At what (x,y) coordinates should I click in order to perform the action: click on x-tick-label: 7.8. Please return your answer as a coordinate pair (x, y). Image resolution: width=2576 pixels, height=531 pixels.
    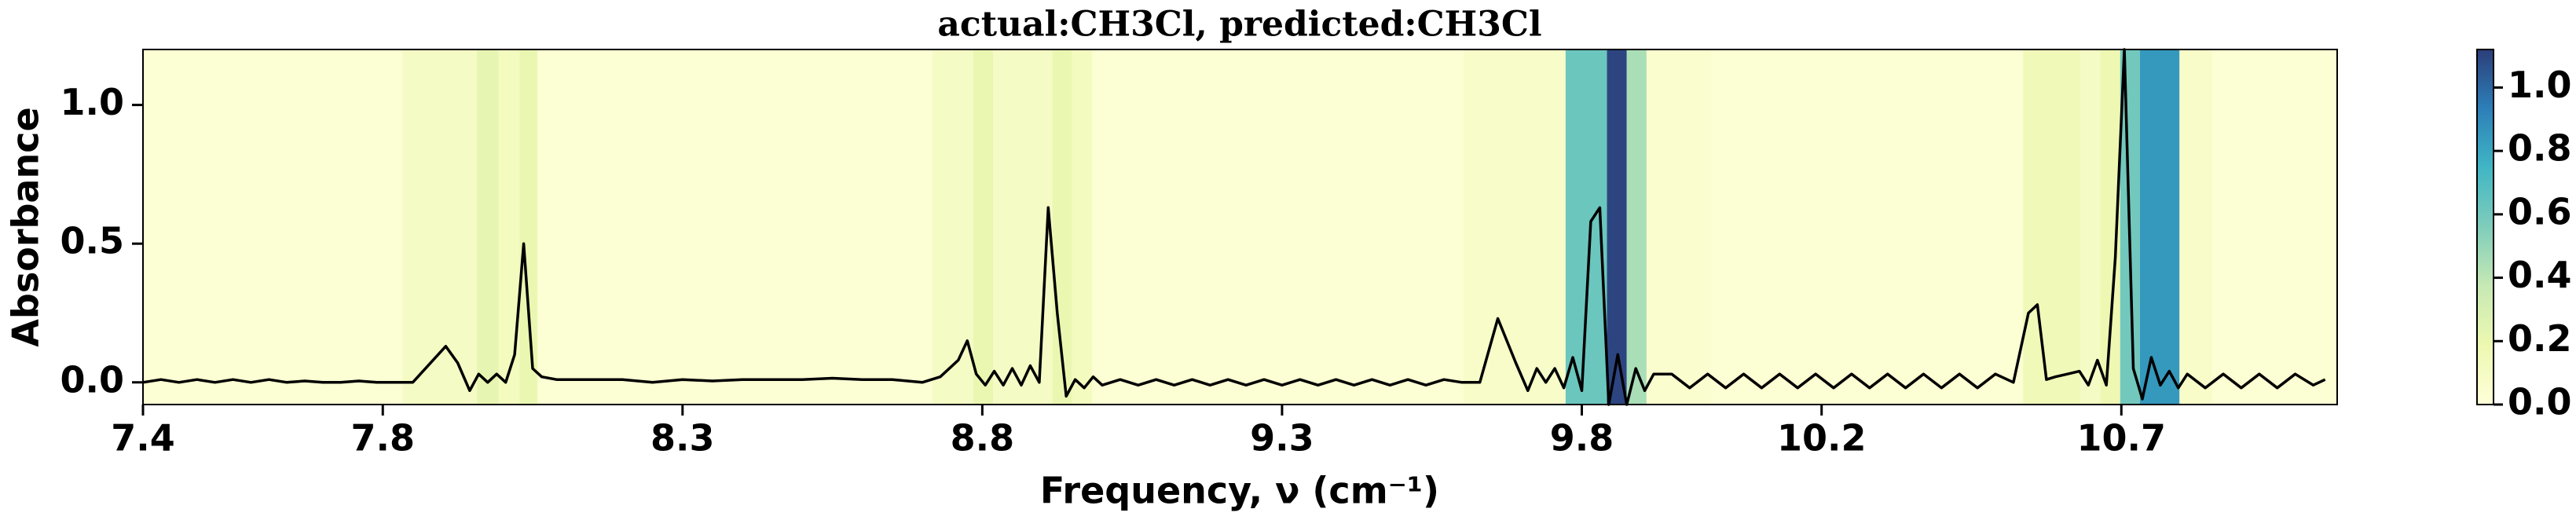
    Looking at the image, I should click on (382, 438).